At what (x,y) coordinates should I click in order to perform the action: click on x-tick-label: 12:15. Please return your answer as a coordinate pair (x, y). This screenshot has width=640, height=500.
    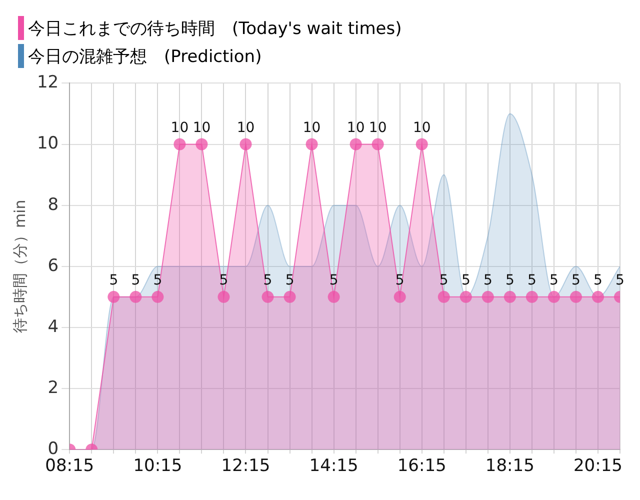
    Looking at the image, I should click on (245, 466).